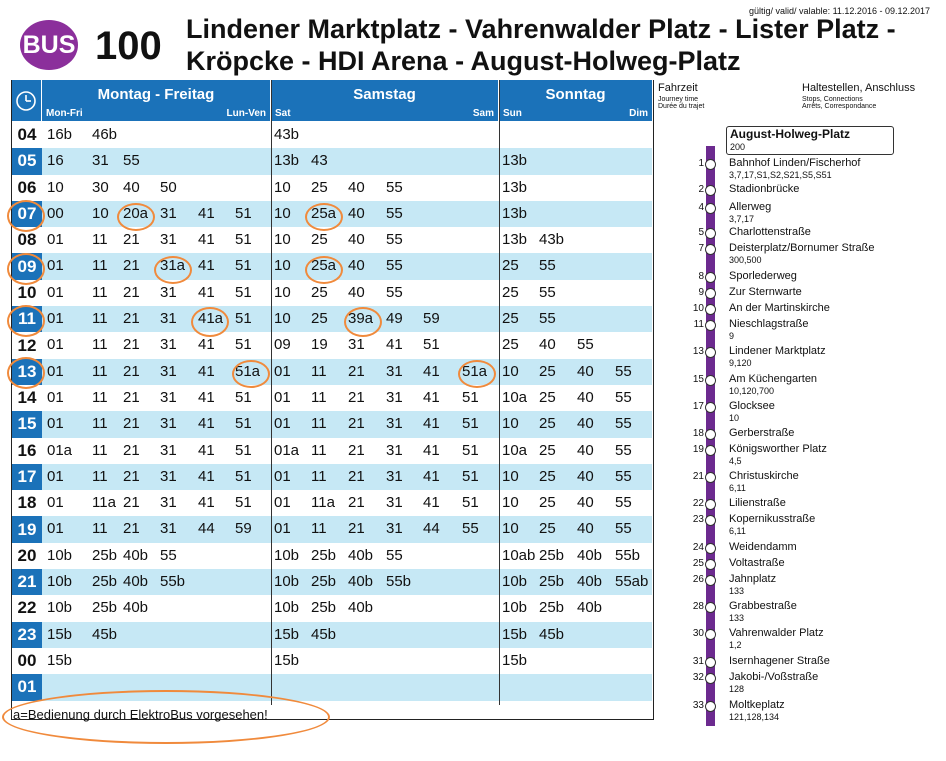 Image resolution: width=946 pixels, height=761 pixels. What do you see at coordinates (515, 213) in the screenshot?
I see `su-departure: 13b` at bounding box center [515, 213].